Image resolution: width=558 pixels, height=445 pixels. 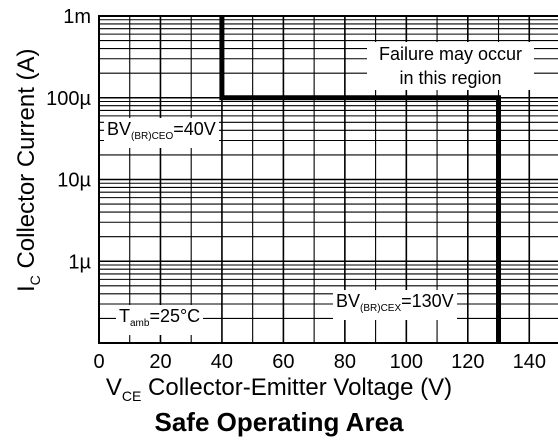 What do you see at coordinates (26, 288) in the screenshot?
I see `y-axis-symbol: I` at bounding box center [26, 288].